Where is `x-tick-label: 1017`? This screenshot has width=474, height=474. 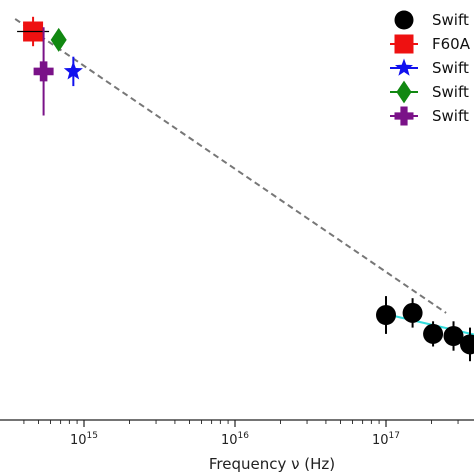 x-tick-label: 1017 is located at coordinates (386, 439).